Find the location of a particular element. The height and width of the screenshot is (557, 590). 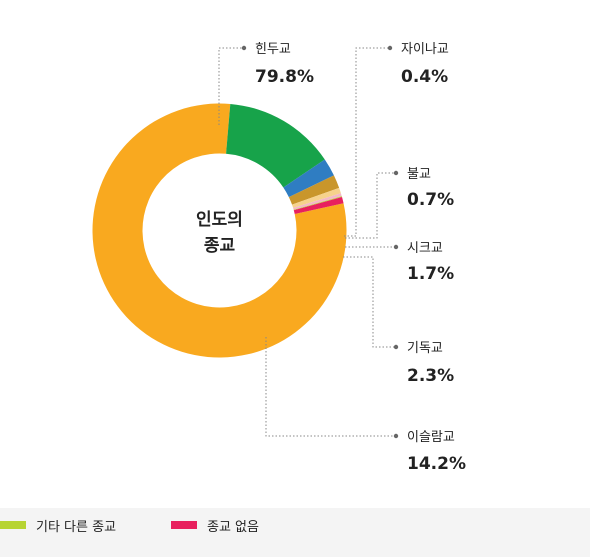

legend-item-none: 종교 없음 is located at coordinates (215, 526).